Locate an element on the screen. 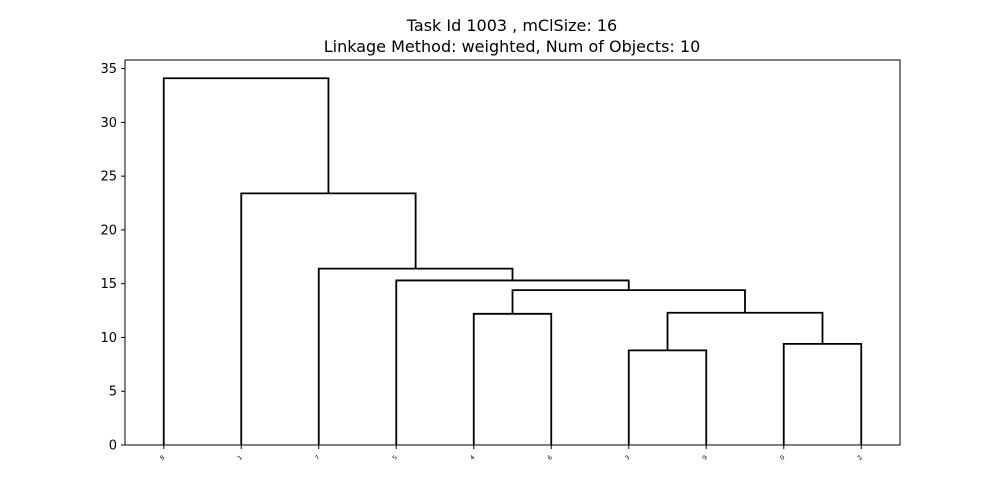 The width and height of the screenshot is (1000, 500). y-tick-label: 20 is located at coordinates (108, 230).